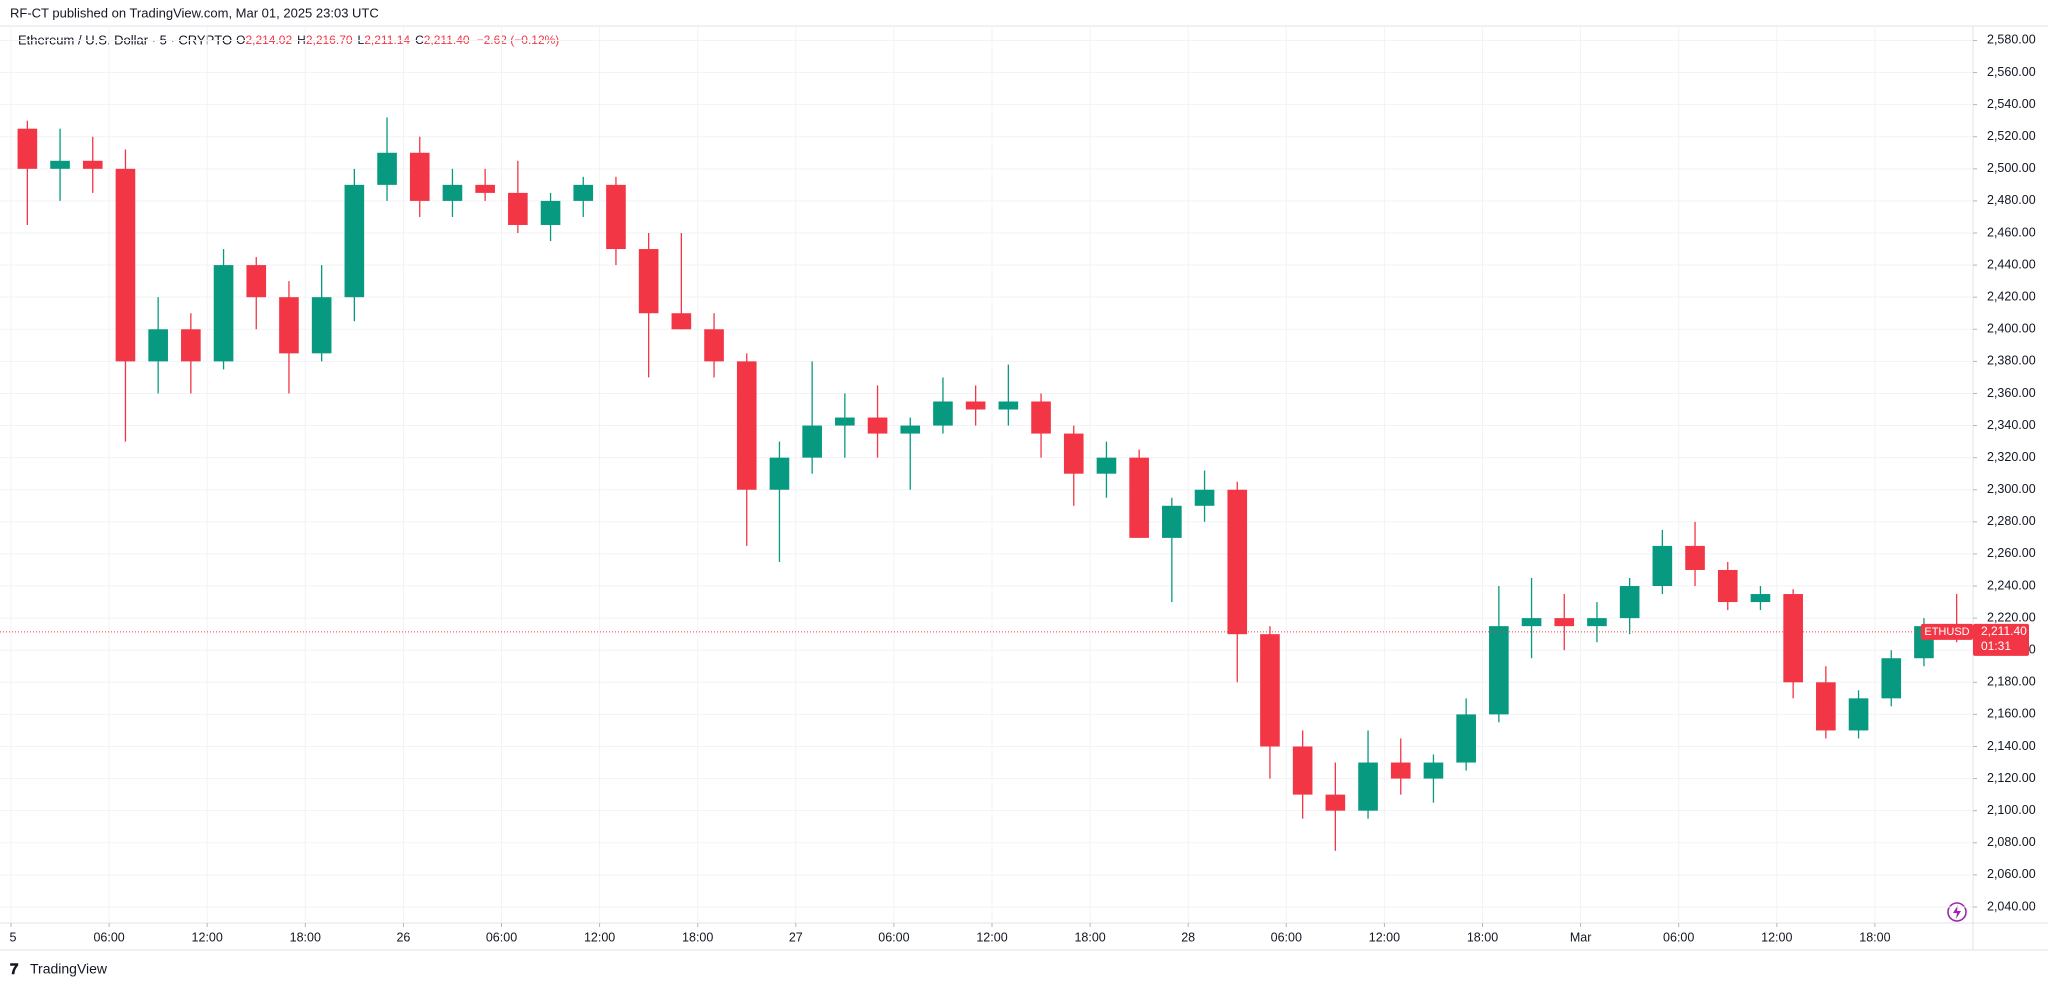 This screenshot has width=2048, height=988. What do you see at coordinates (2011, 168) in the screenshot?
I see `y-tick-label: 2,500.00` at bounding box center [2011, 168].